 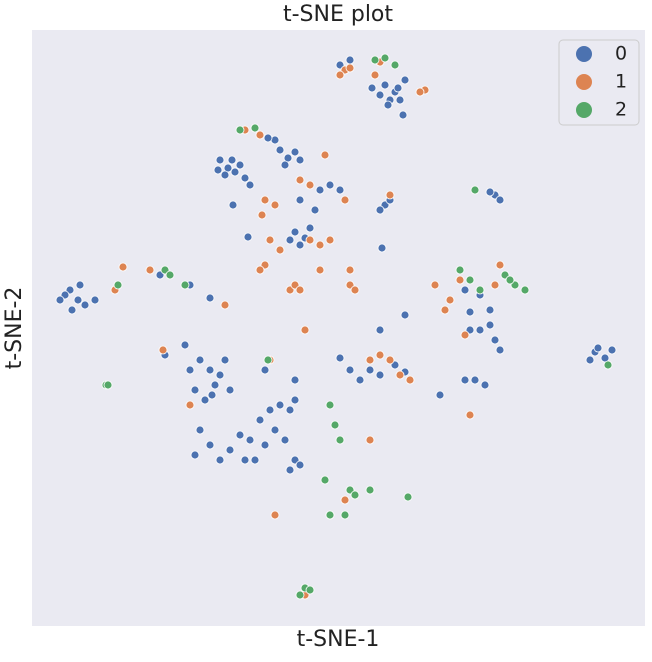 I want to click on legend-label: 0, so click(x=621, y=54).